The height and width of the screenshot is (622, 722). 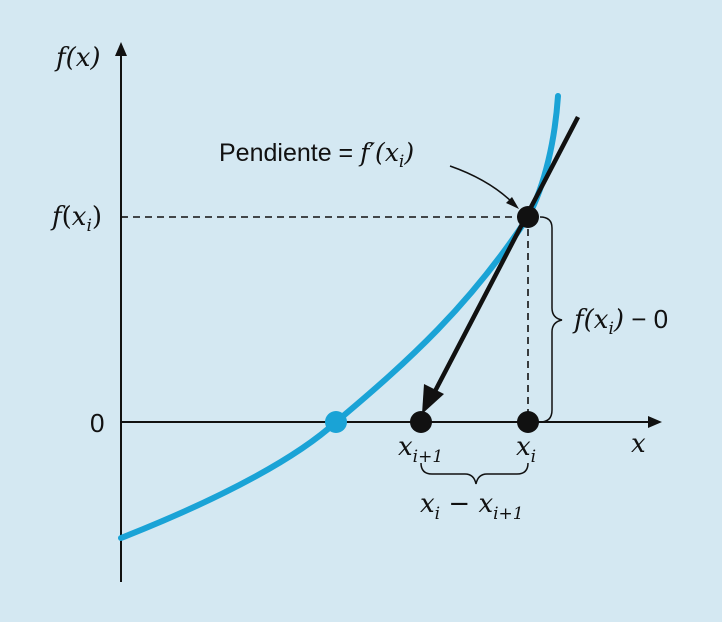 I want to click on slope-pointer-arrow, so click(x=482, y=185).